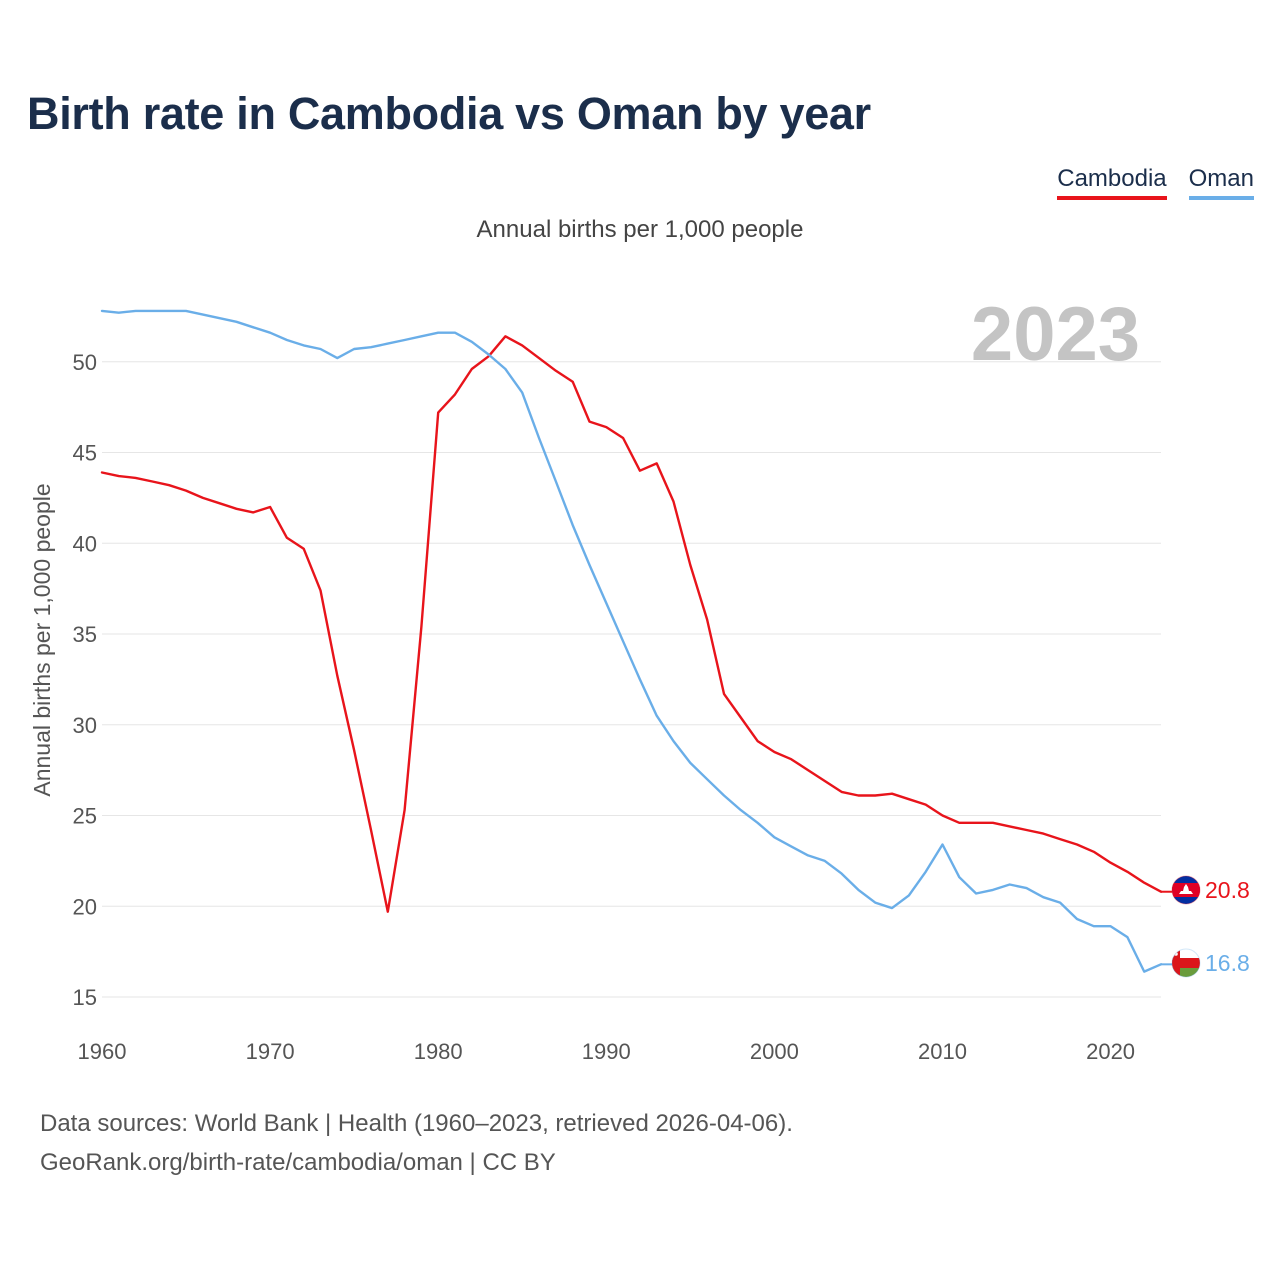 The width and height of the screenshot is (1280, 1280). What do you see at coordinates (1112, 182) in the screenshot?
I see `legend-item-cambodia: Cambodia` at bounding box center [1112, 182].